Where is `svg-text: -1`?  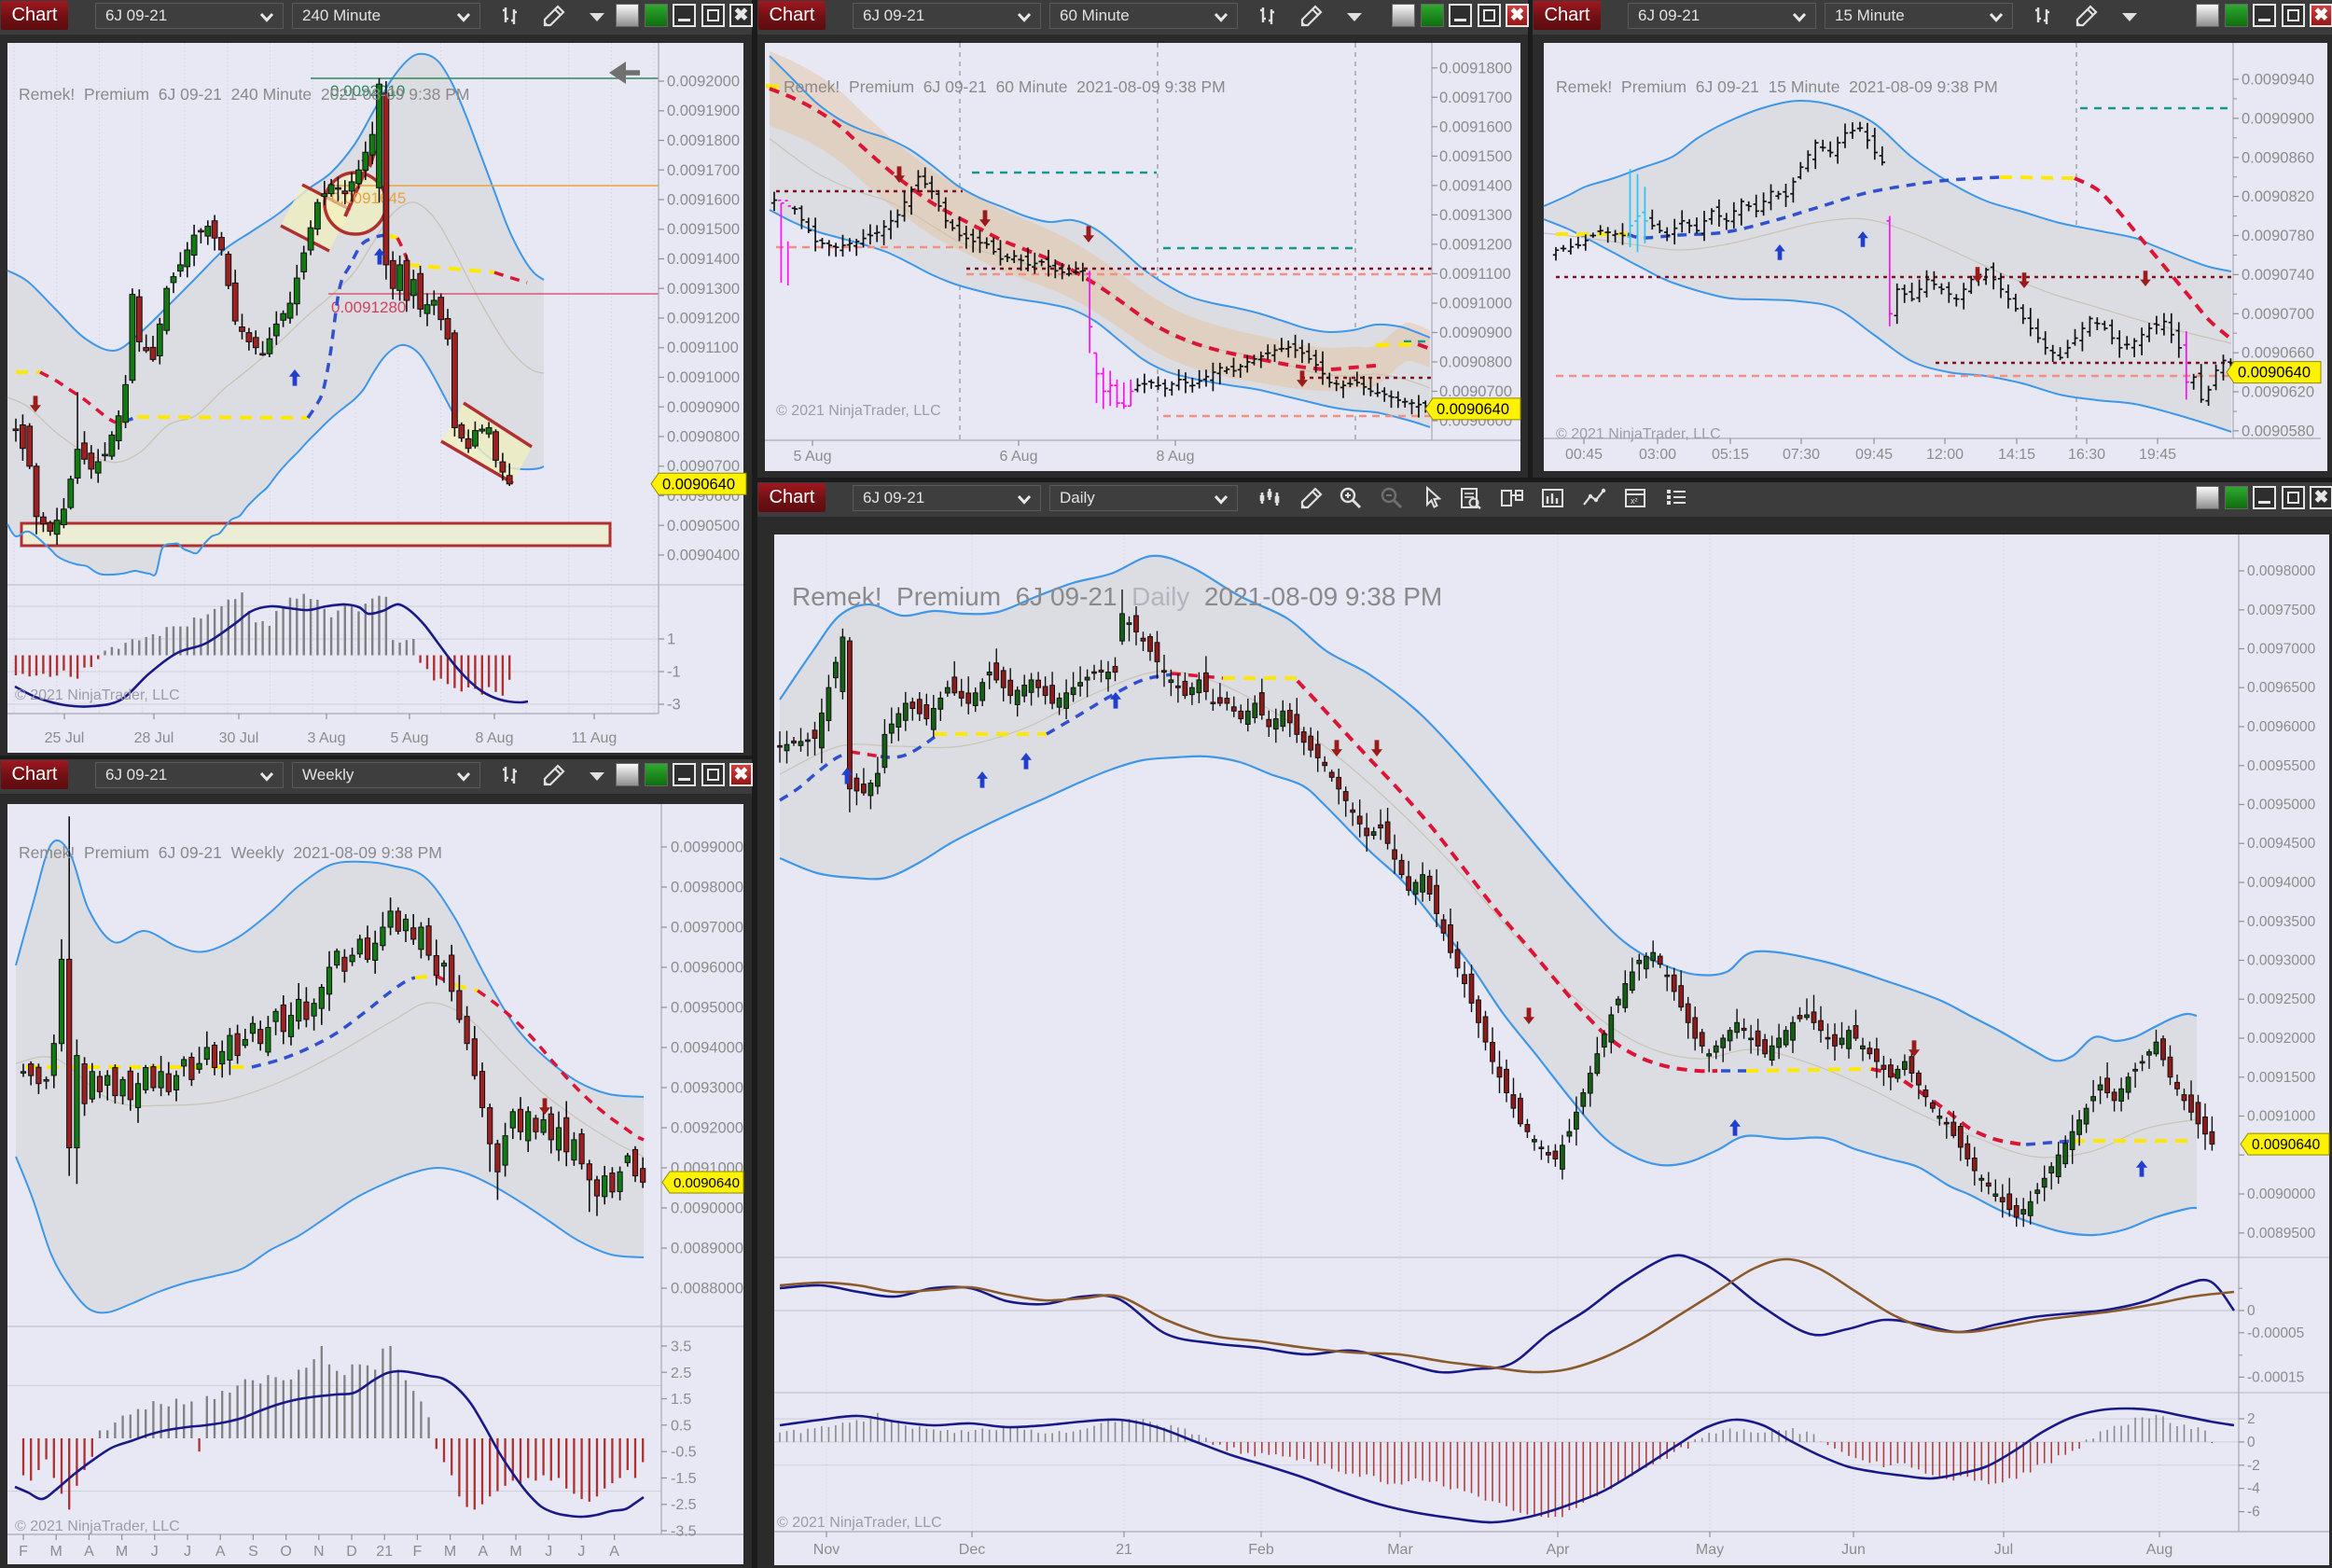
svg-text: -1 is located at coordinates (674, 672).